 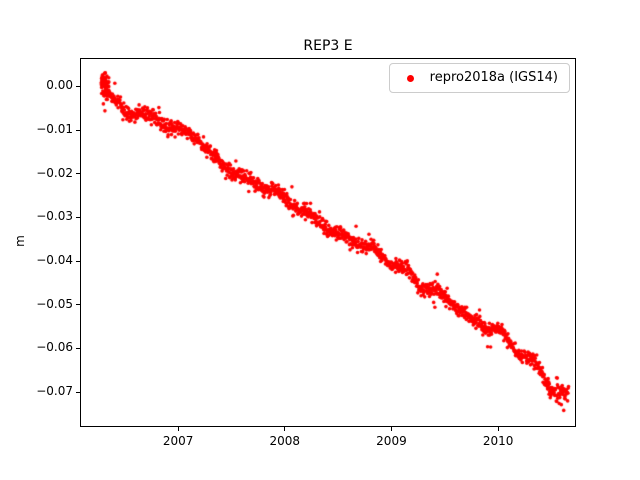 What do you see at coordinates (285, 441) in the screenshot?
I see `x-tick-label: 2008` at bounding box center [285, 441].